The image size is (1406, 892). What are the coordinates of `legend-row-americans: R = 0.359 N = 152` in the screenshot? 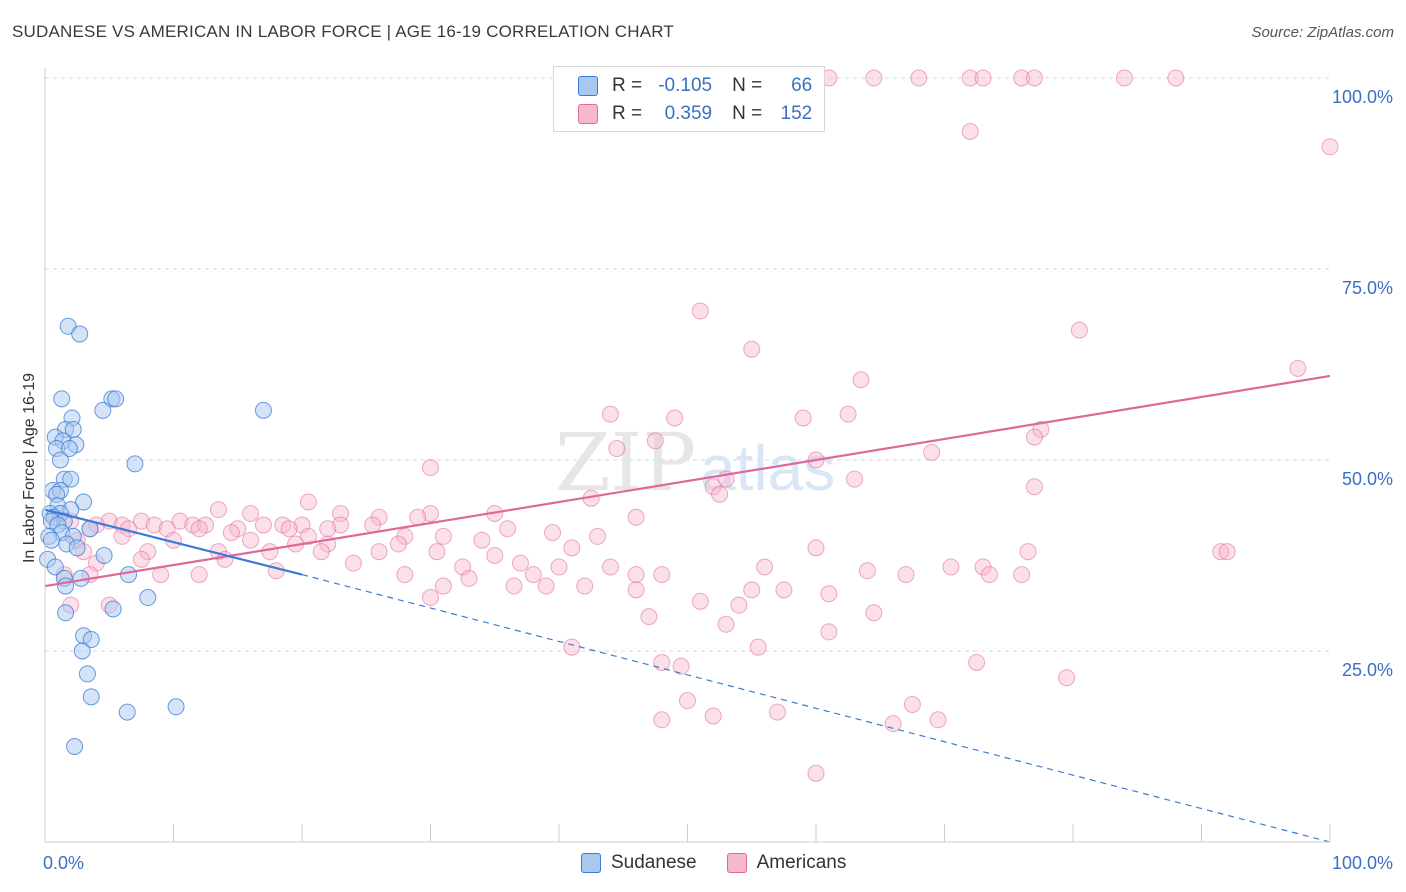 It's located at (695, 114).